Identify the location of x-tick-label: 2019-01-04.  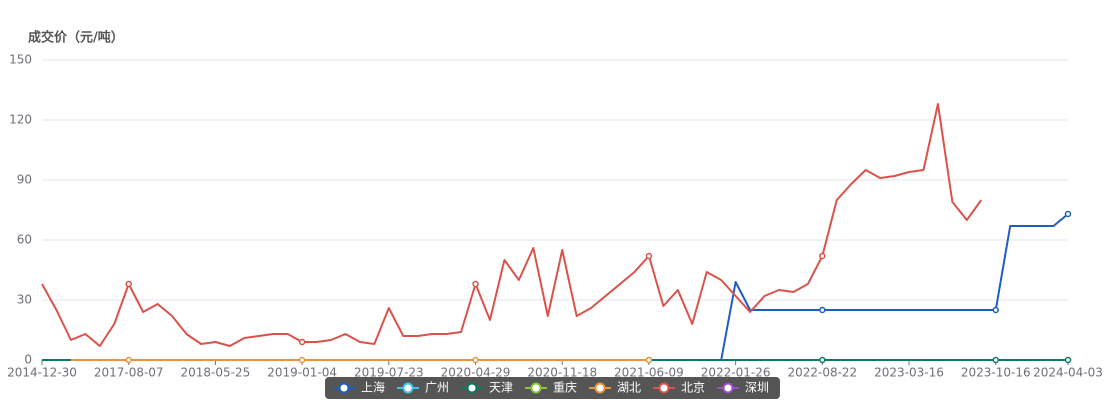
(302, 373).